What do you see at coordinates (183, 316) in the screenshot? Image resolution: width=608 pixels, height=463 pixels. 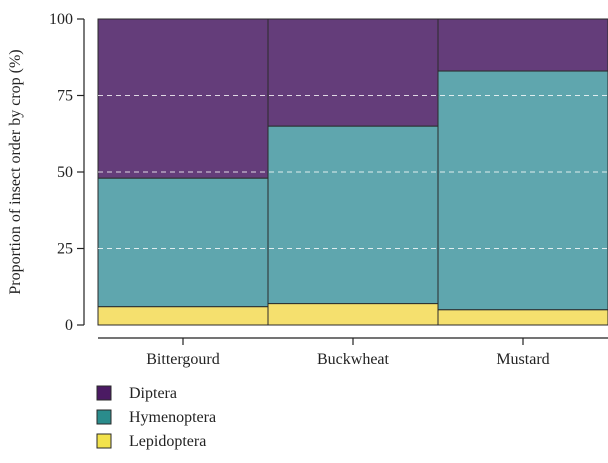 I see `bar-lepidoptera-bittergourd` at bounding box center [183, 316].